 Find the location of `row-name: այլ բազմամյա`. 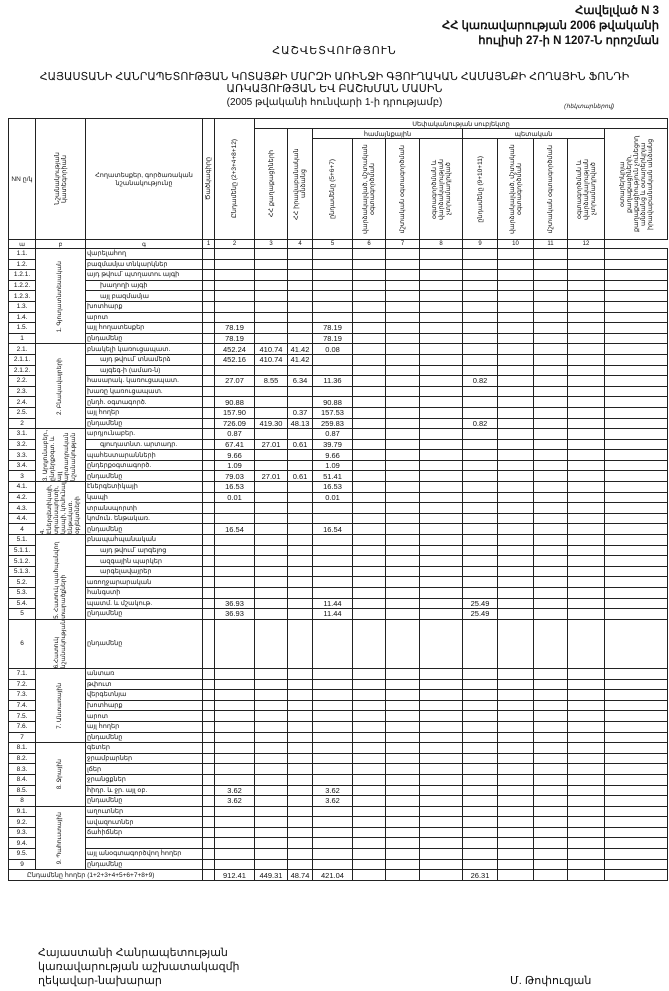

row-name: այլ բազմամյա is located at coordinates (144, 296).